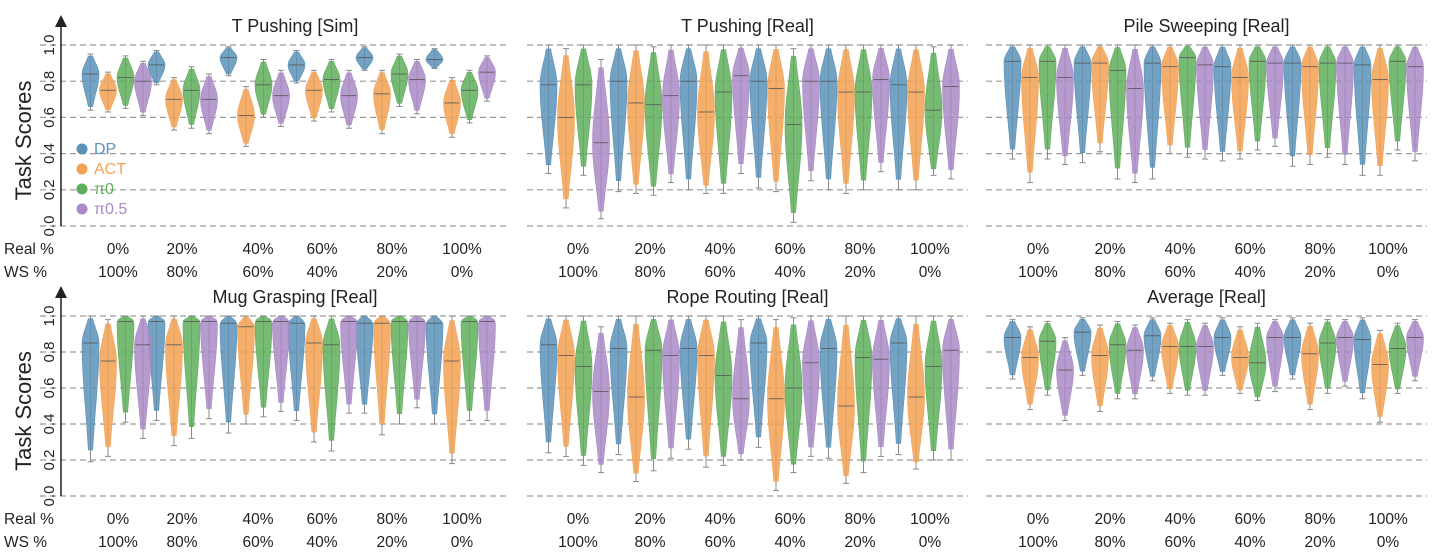 The image size is (1434, 559). I want to click on panel-title: Mug Grasping [Real], so click(294, 297).